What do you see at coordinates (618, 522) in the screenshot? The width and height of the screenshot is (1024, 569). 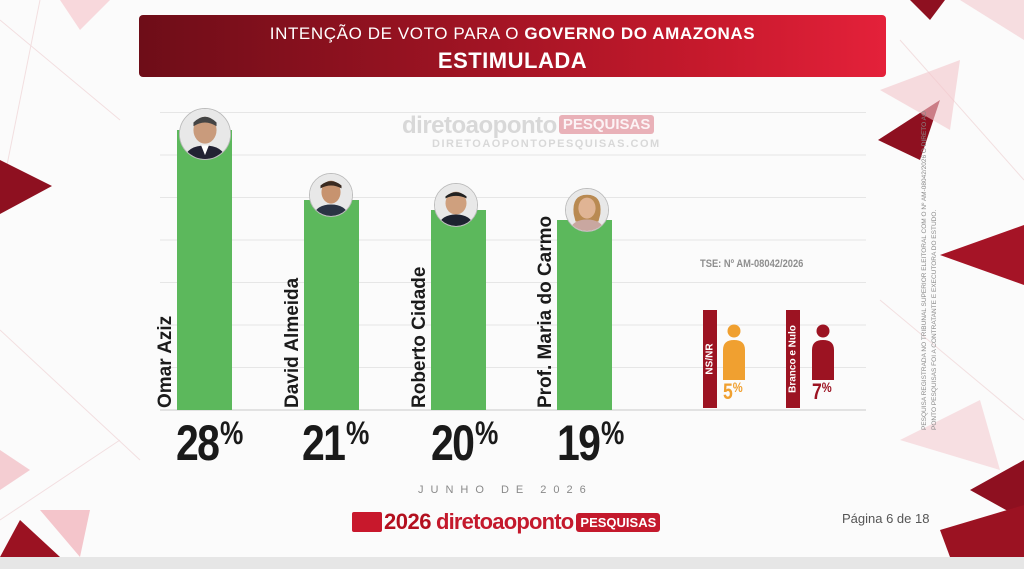 I see `footer-tag: PESQUISAS` at bounding box center [618, 522].